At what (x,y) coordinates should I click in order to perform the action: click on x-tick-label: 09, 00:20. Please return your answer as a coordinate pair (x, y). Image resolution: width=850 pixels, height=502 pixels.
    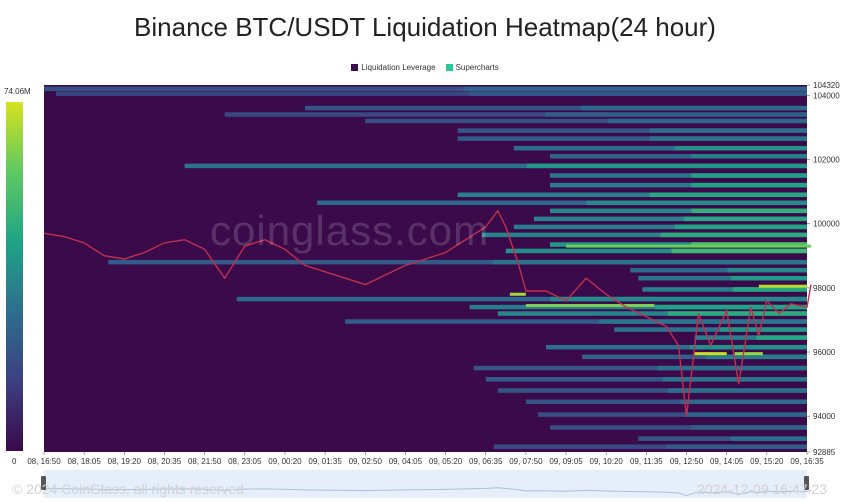
    Looking at the image, I should click on (285, 461).